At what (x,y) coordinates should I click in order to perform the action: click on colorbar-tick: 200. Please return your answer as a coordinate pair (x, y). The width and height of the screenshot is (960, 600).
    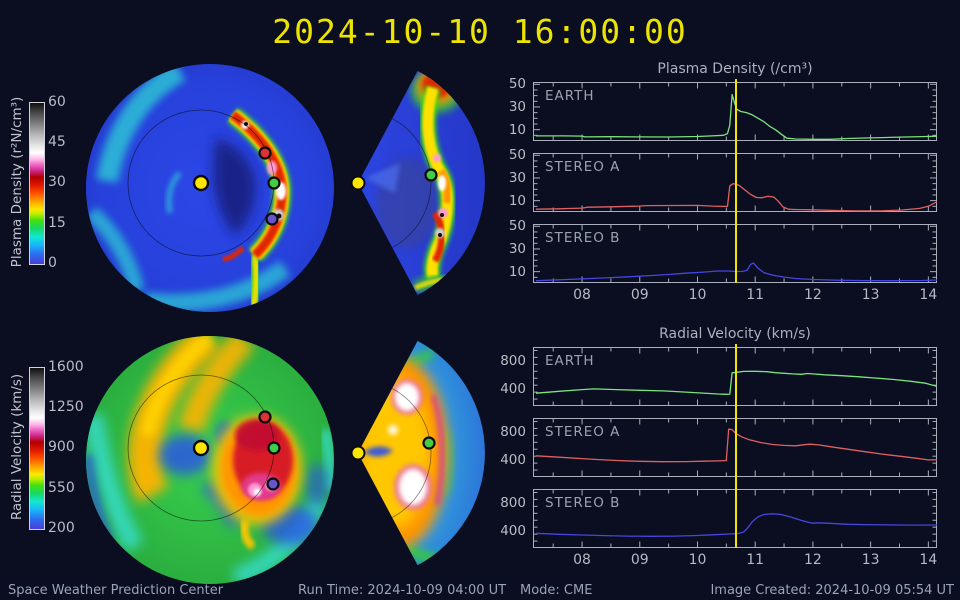
    Looking at the image, I should click on (61, 528).